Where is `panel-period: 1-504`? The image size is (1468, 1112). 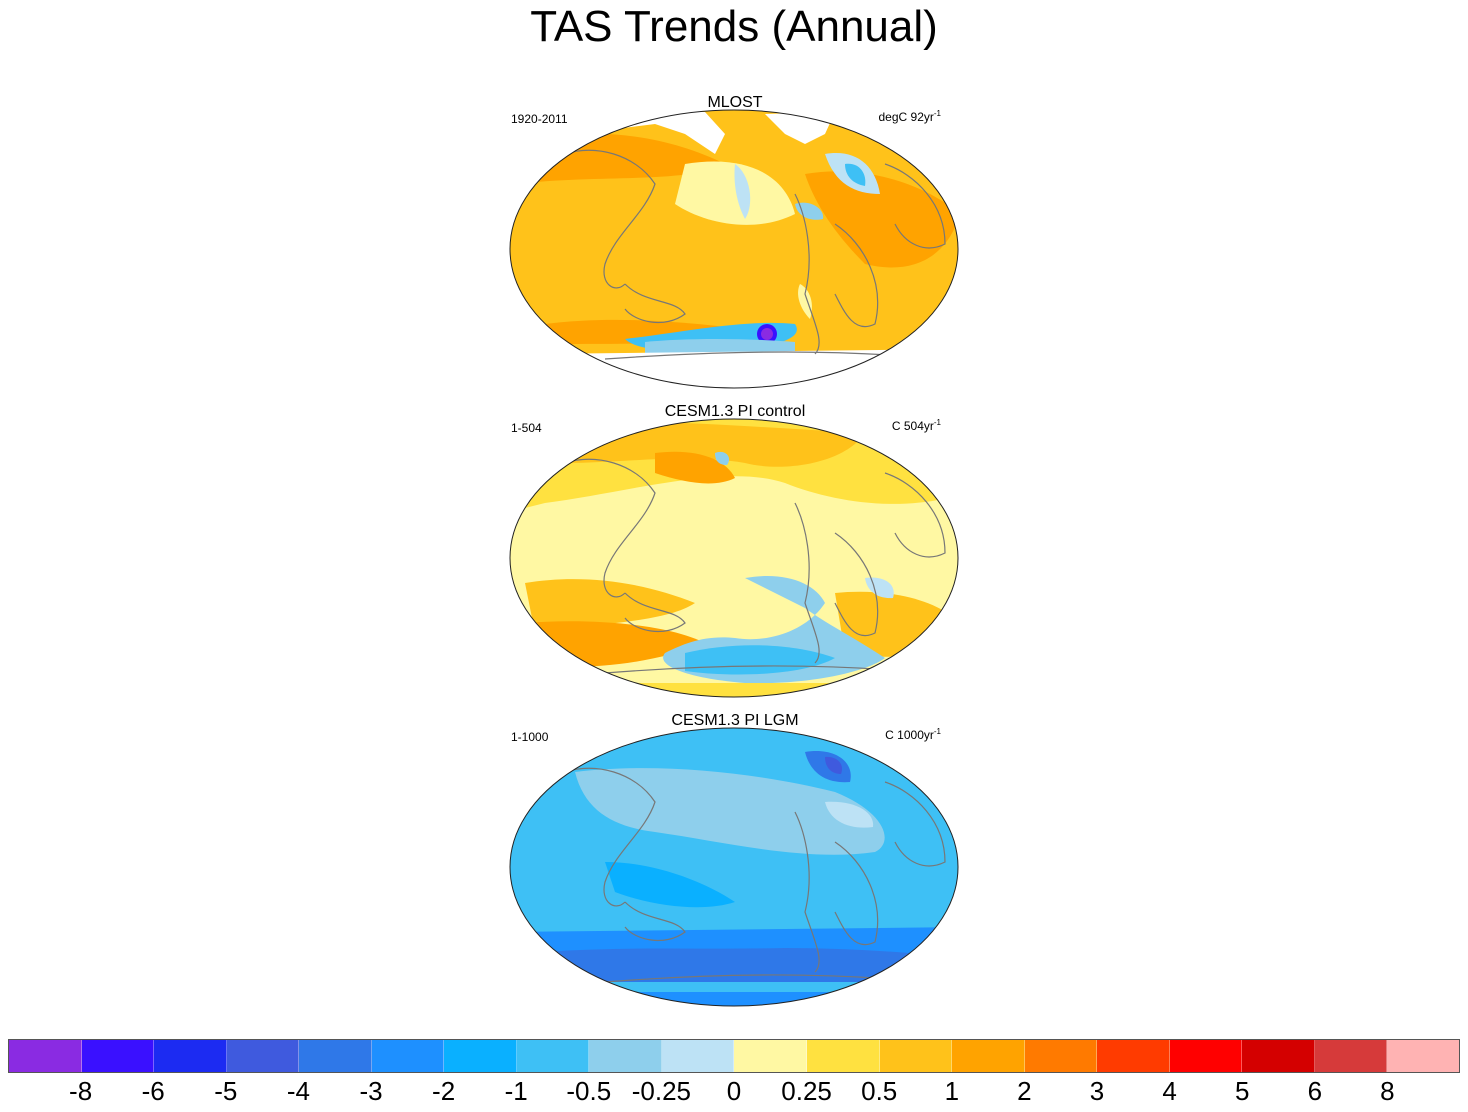
panel-period: 1-504 is located at coordinates (526, 428).